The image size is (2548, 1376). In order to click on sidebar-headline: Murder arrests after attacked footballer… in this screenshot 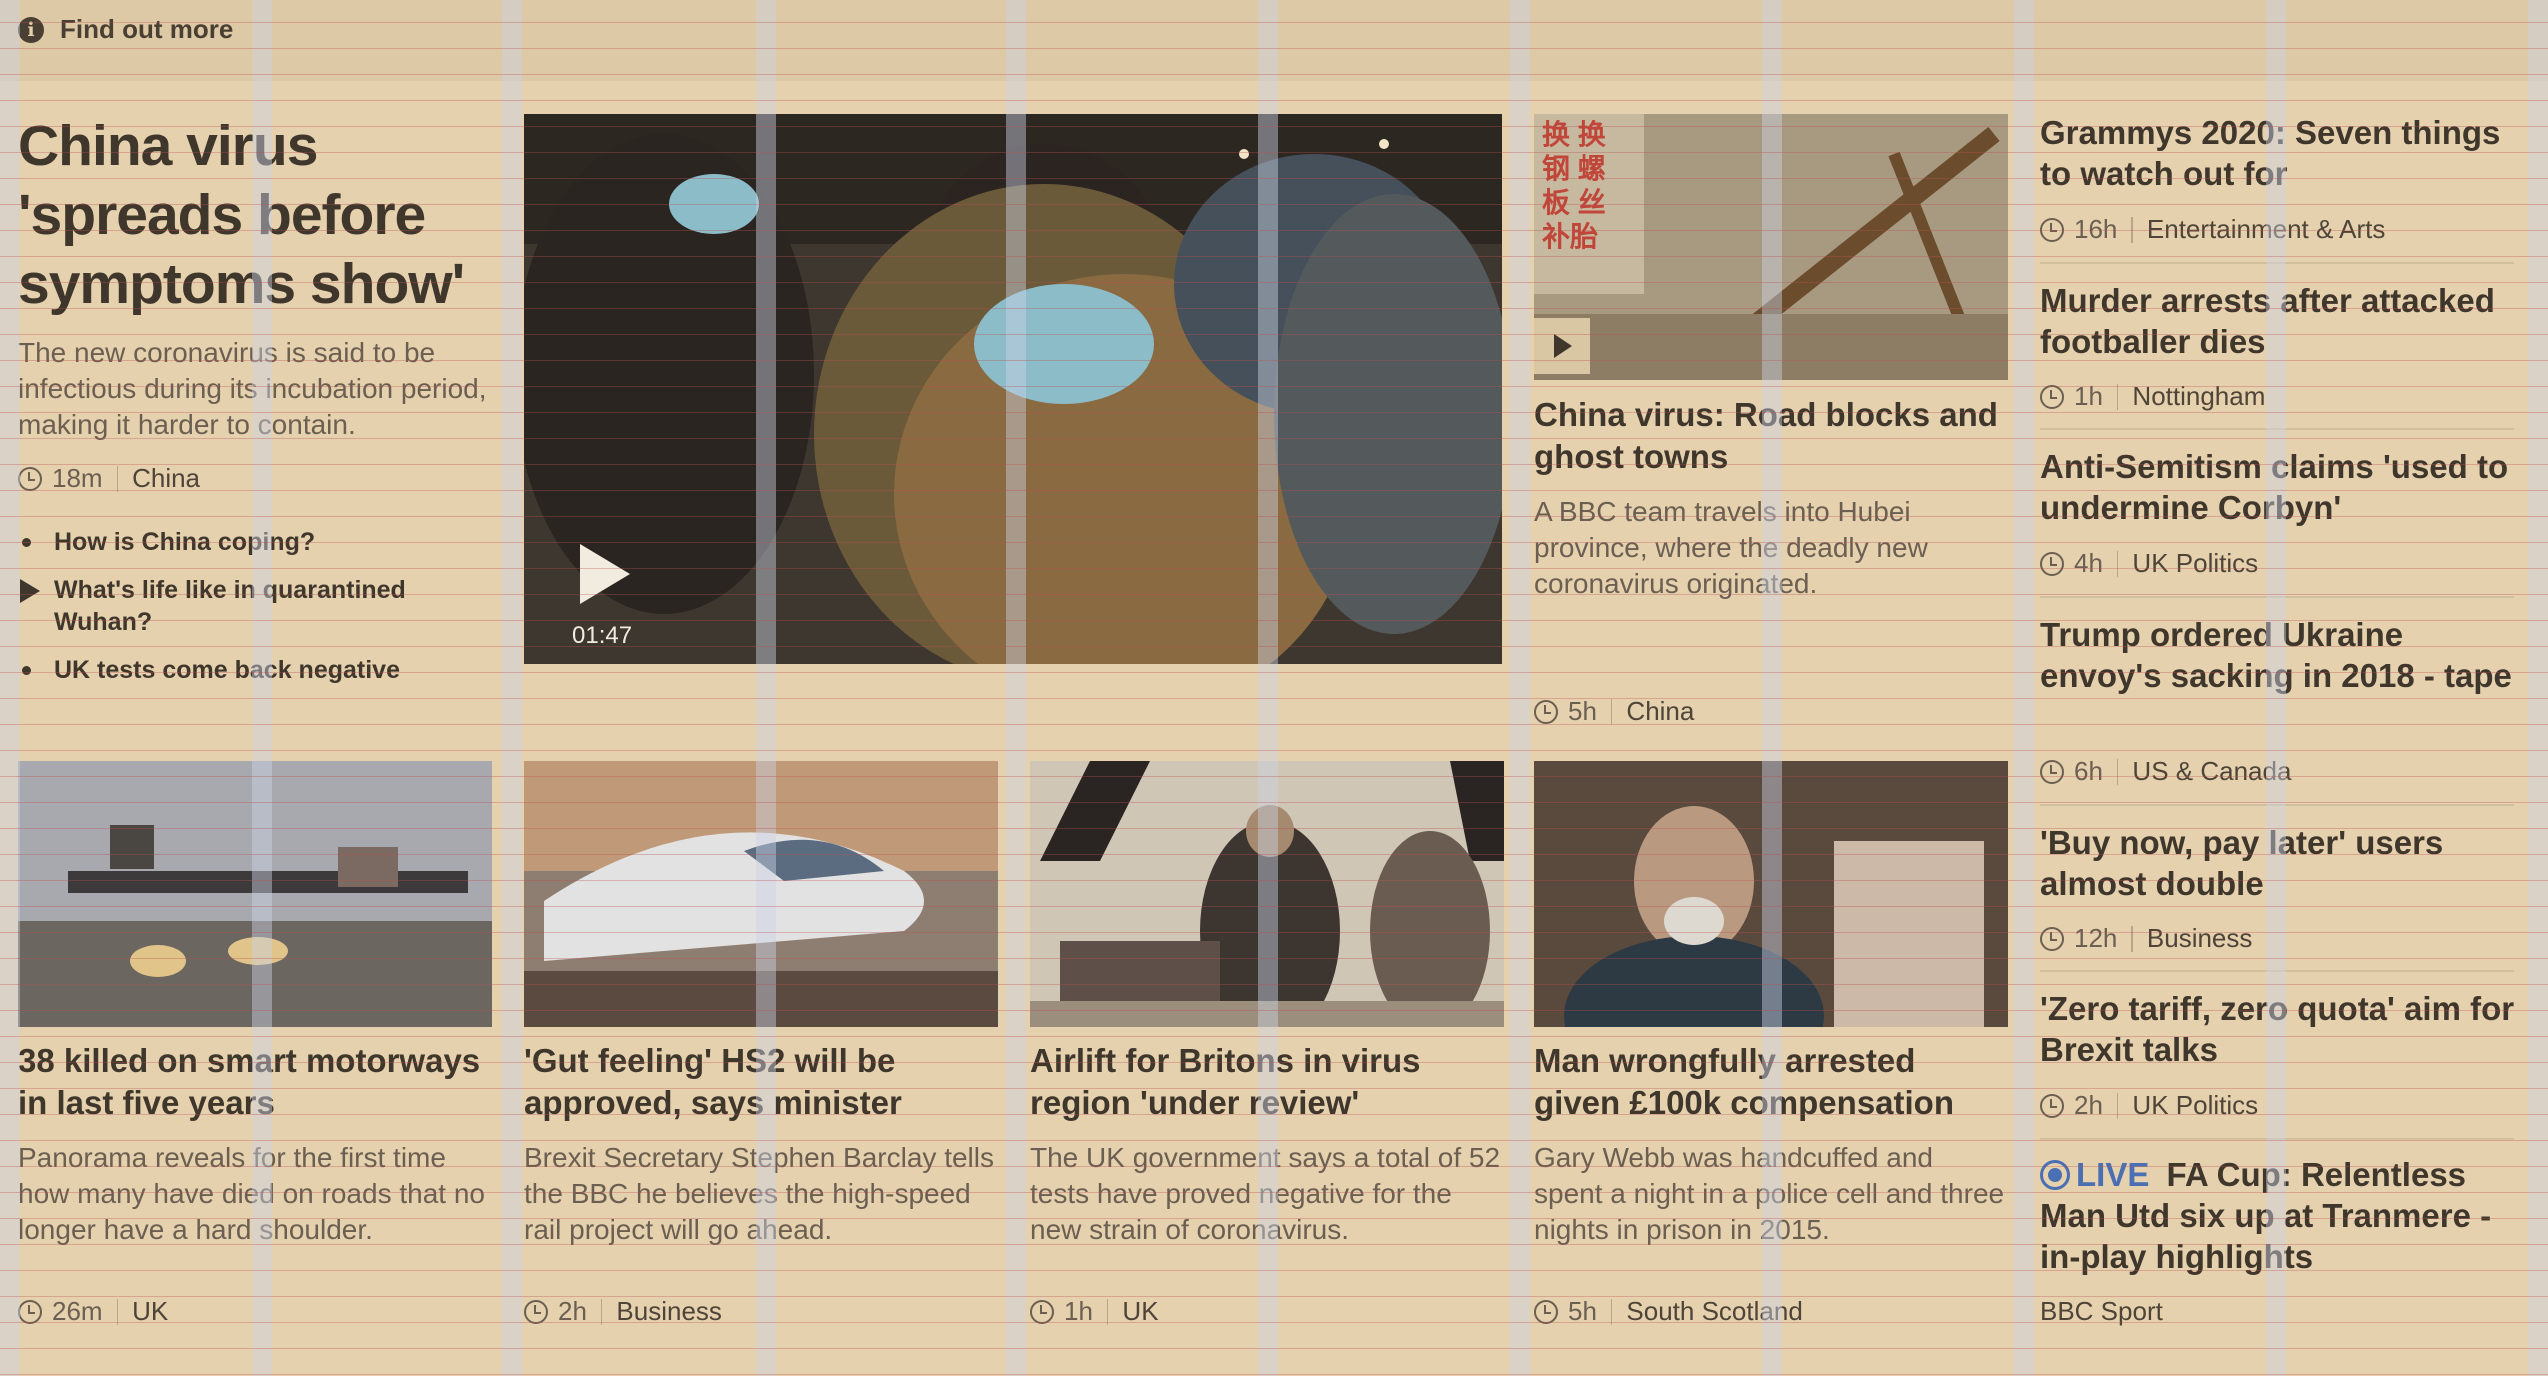, I will do `click(2267, 321)`.